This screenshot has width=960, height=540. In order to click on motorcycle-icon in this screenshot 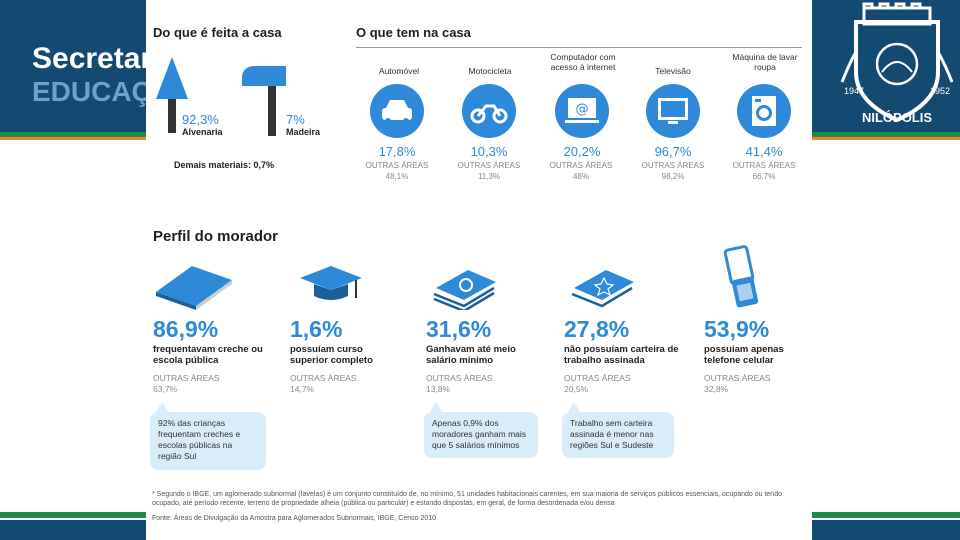, I will do `click(489, 114)`.